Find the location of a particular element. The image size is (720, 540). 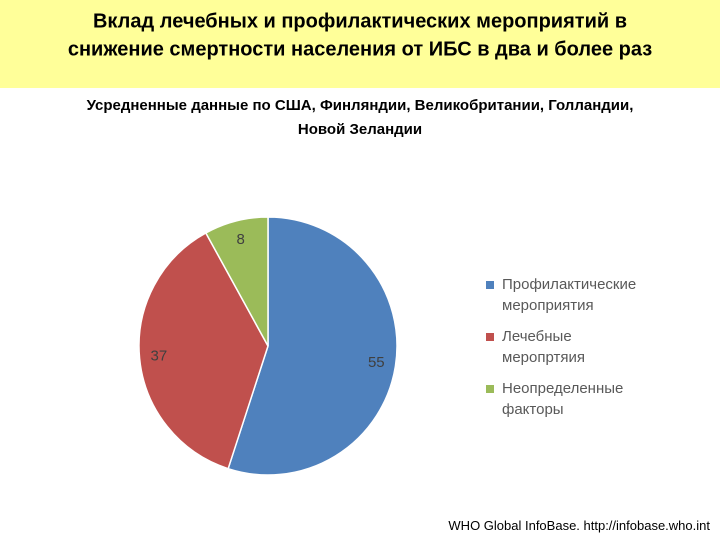

data-label: 37 is located at coordinates (158, 355).